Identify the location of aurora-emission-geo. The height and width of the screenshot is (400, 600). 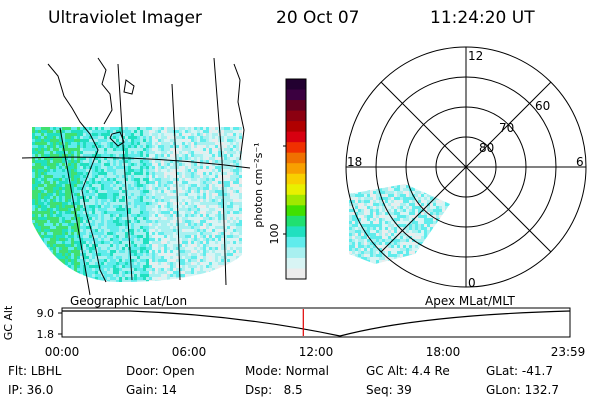
(137, 204).